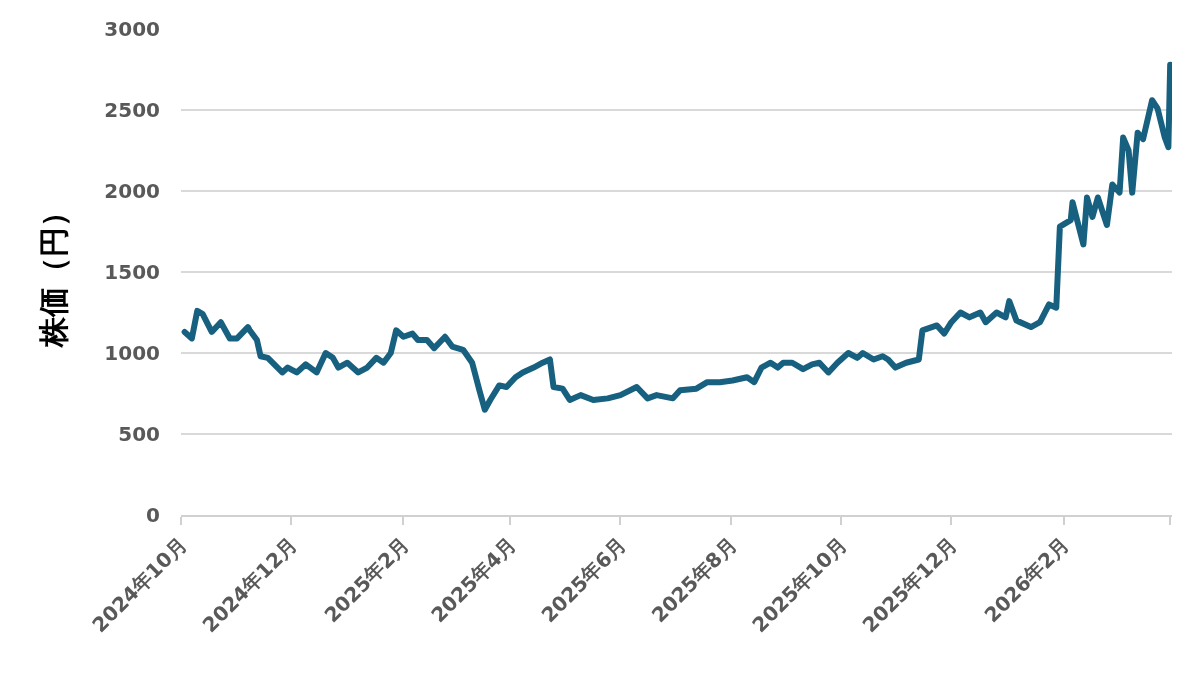 The height and width of the screenshot is (689, 1200). I want to click on y-tick-label: 2500, so click(132, 110).